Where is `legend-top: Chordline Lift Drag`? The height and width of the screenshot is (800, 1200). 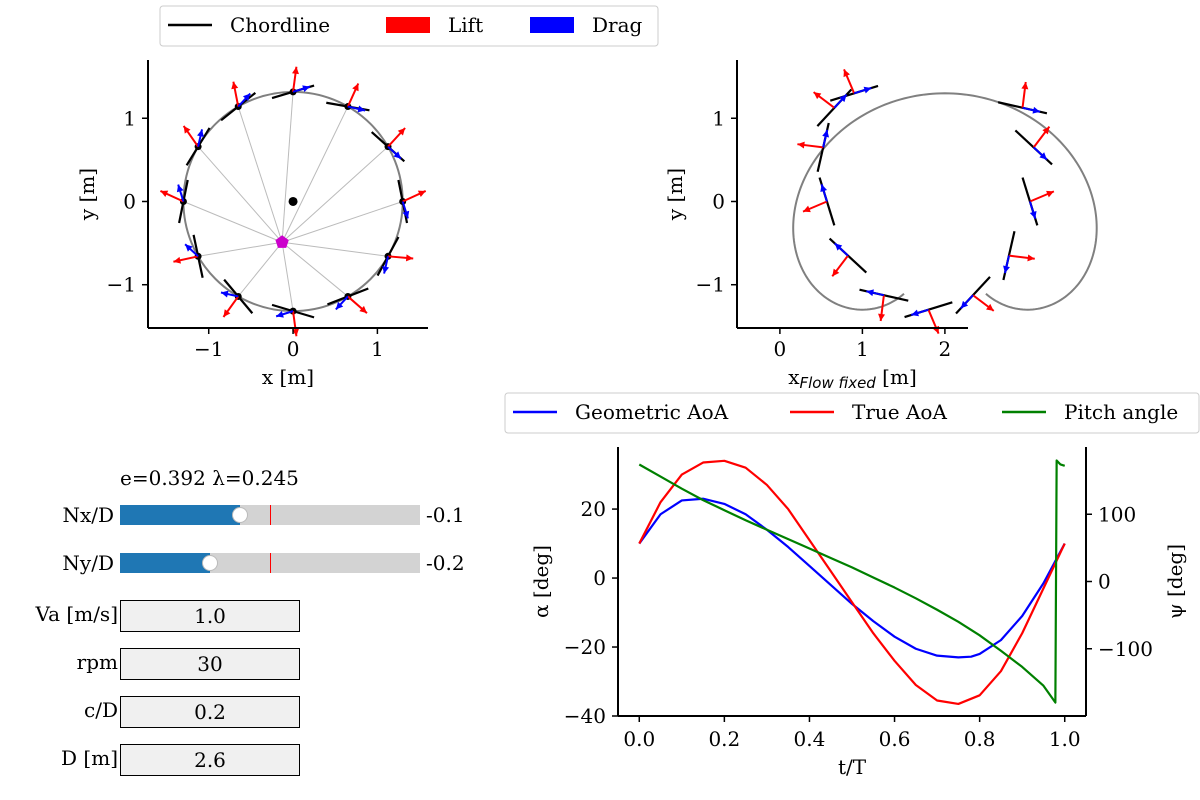
legend-top: Chordline Lift Drag is located at coordinates (409, 26).